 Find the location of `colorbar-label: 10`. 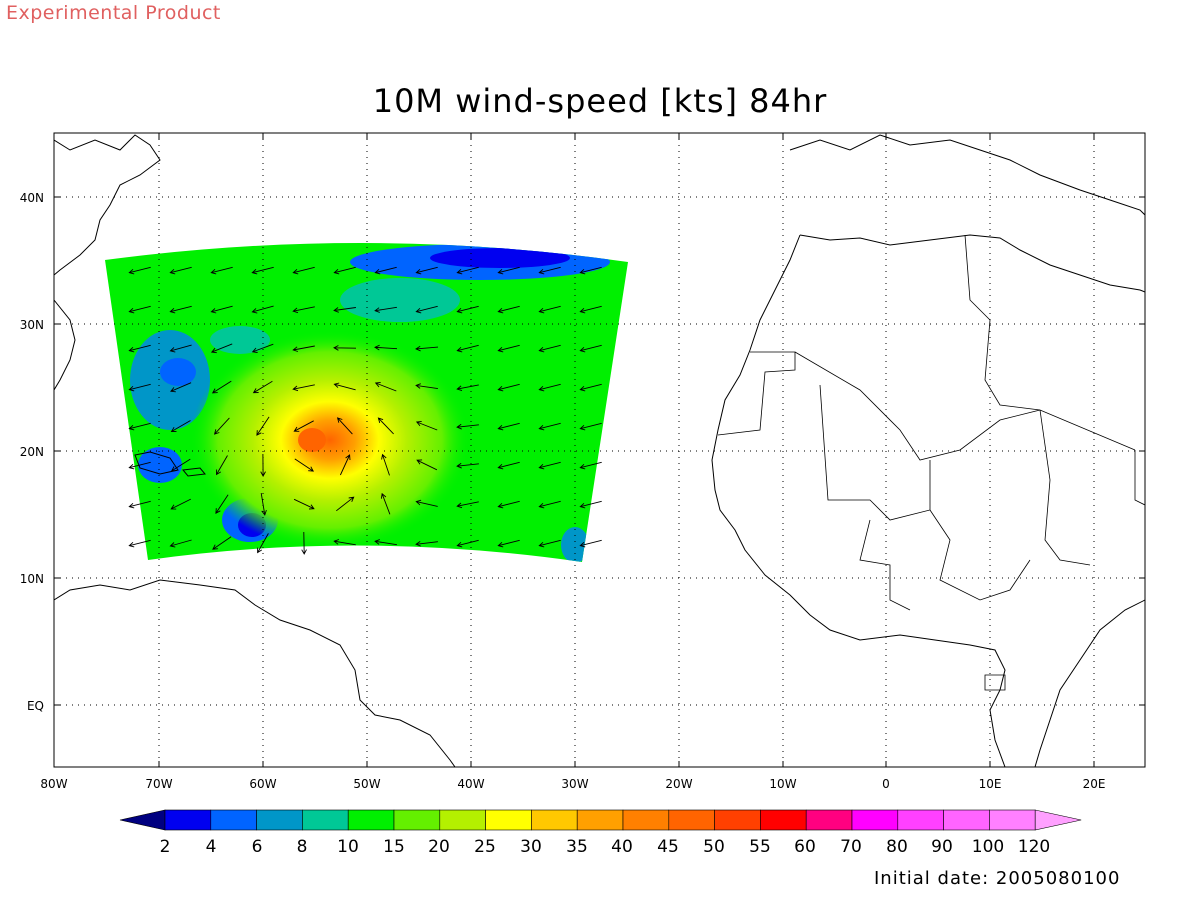

colorbar-label: 10 is located at coordinates (348, 847).